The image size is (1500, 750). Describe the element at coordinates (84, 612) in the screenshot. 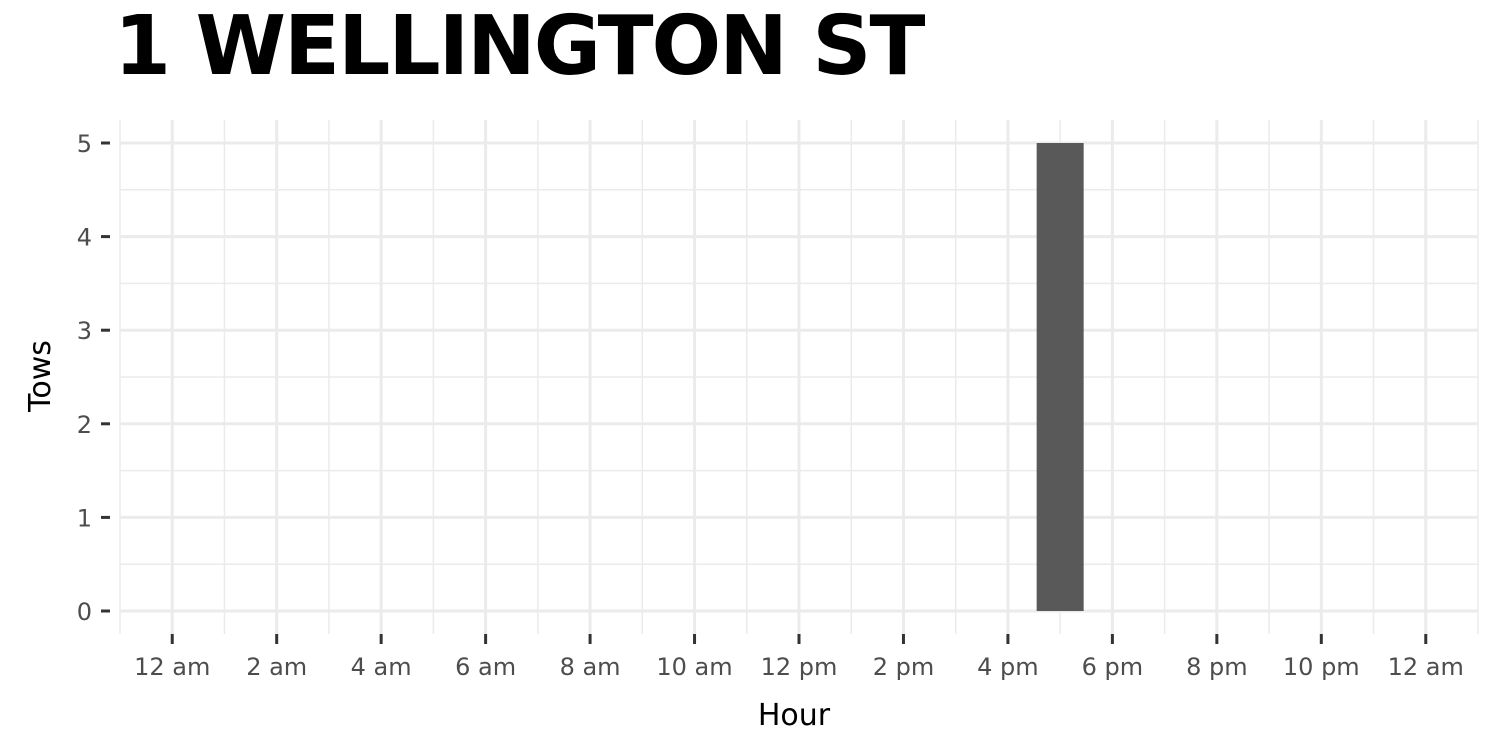

I see `y-tick-label: 0` at that location.